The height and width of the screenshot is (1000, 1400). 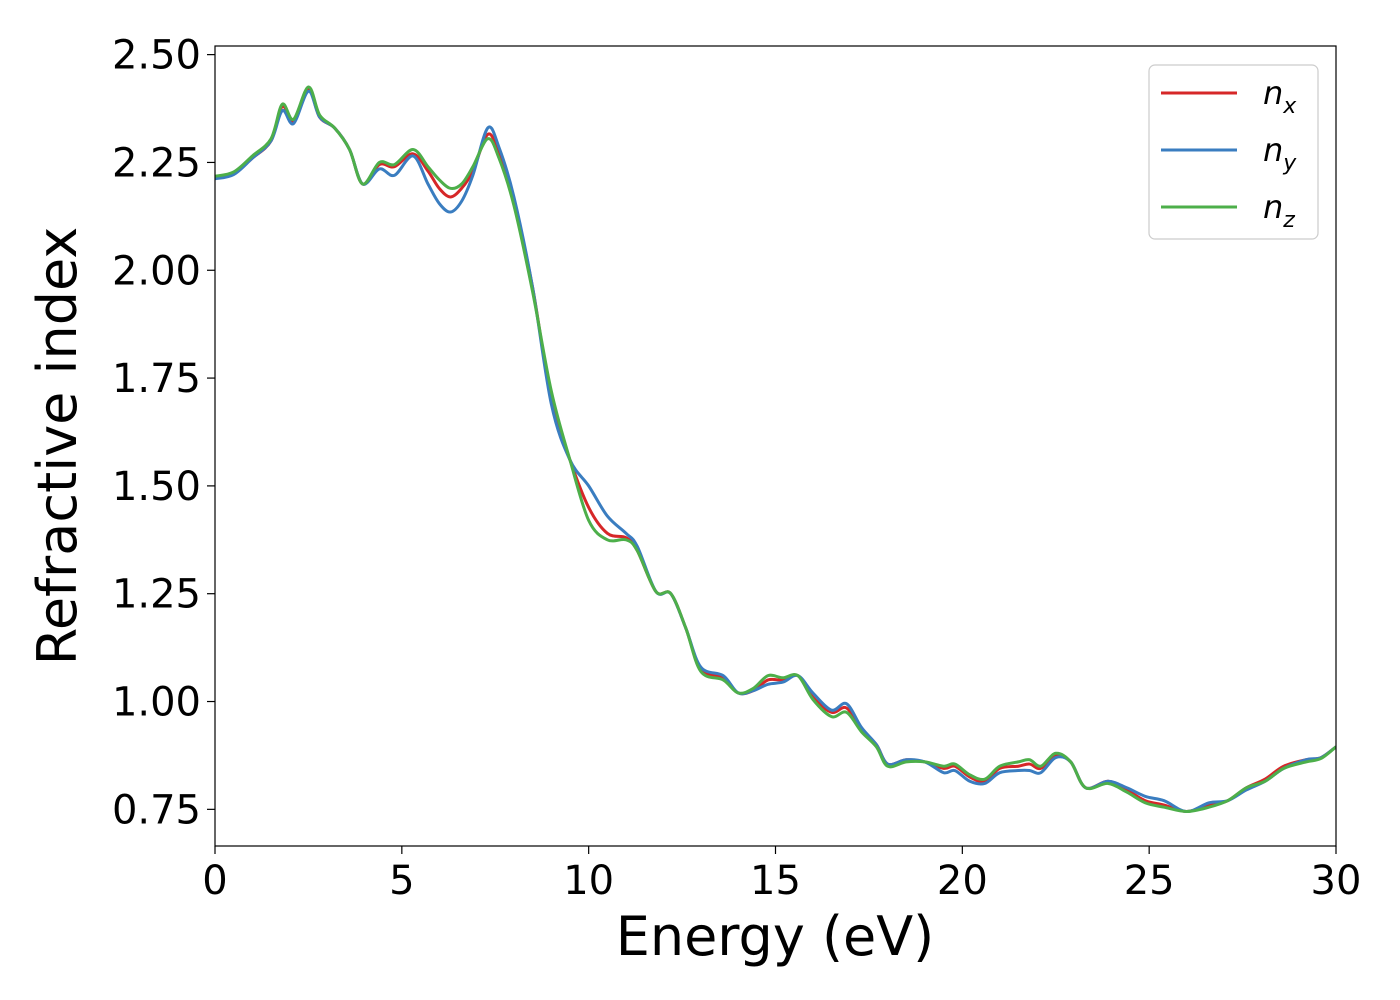 I want to click on x-tick-label: 10, so click(x=588, y=881).